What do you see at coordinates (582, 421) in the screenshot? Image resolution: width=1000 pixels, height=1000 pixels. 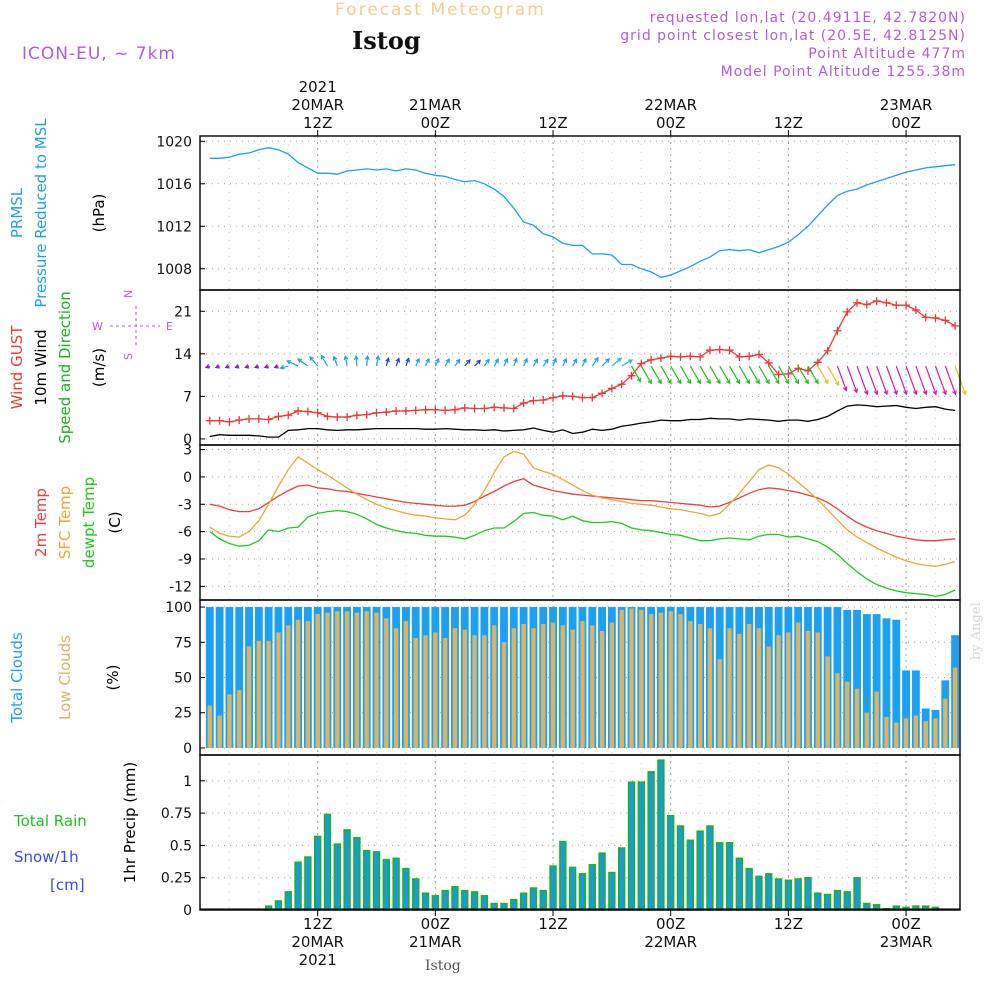 I see `series-line-10m-wind` at bounding box center [582, 421].